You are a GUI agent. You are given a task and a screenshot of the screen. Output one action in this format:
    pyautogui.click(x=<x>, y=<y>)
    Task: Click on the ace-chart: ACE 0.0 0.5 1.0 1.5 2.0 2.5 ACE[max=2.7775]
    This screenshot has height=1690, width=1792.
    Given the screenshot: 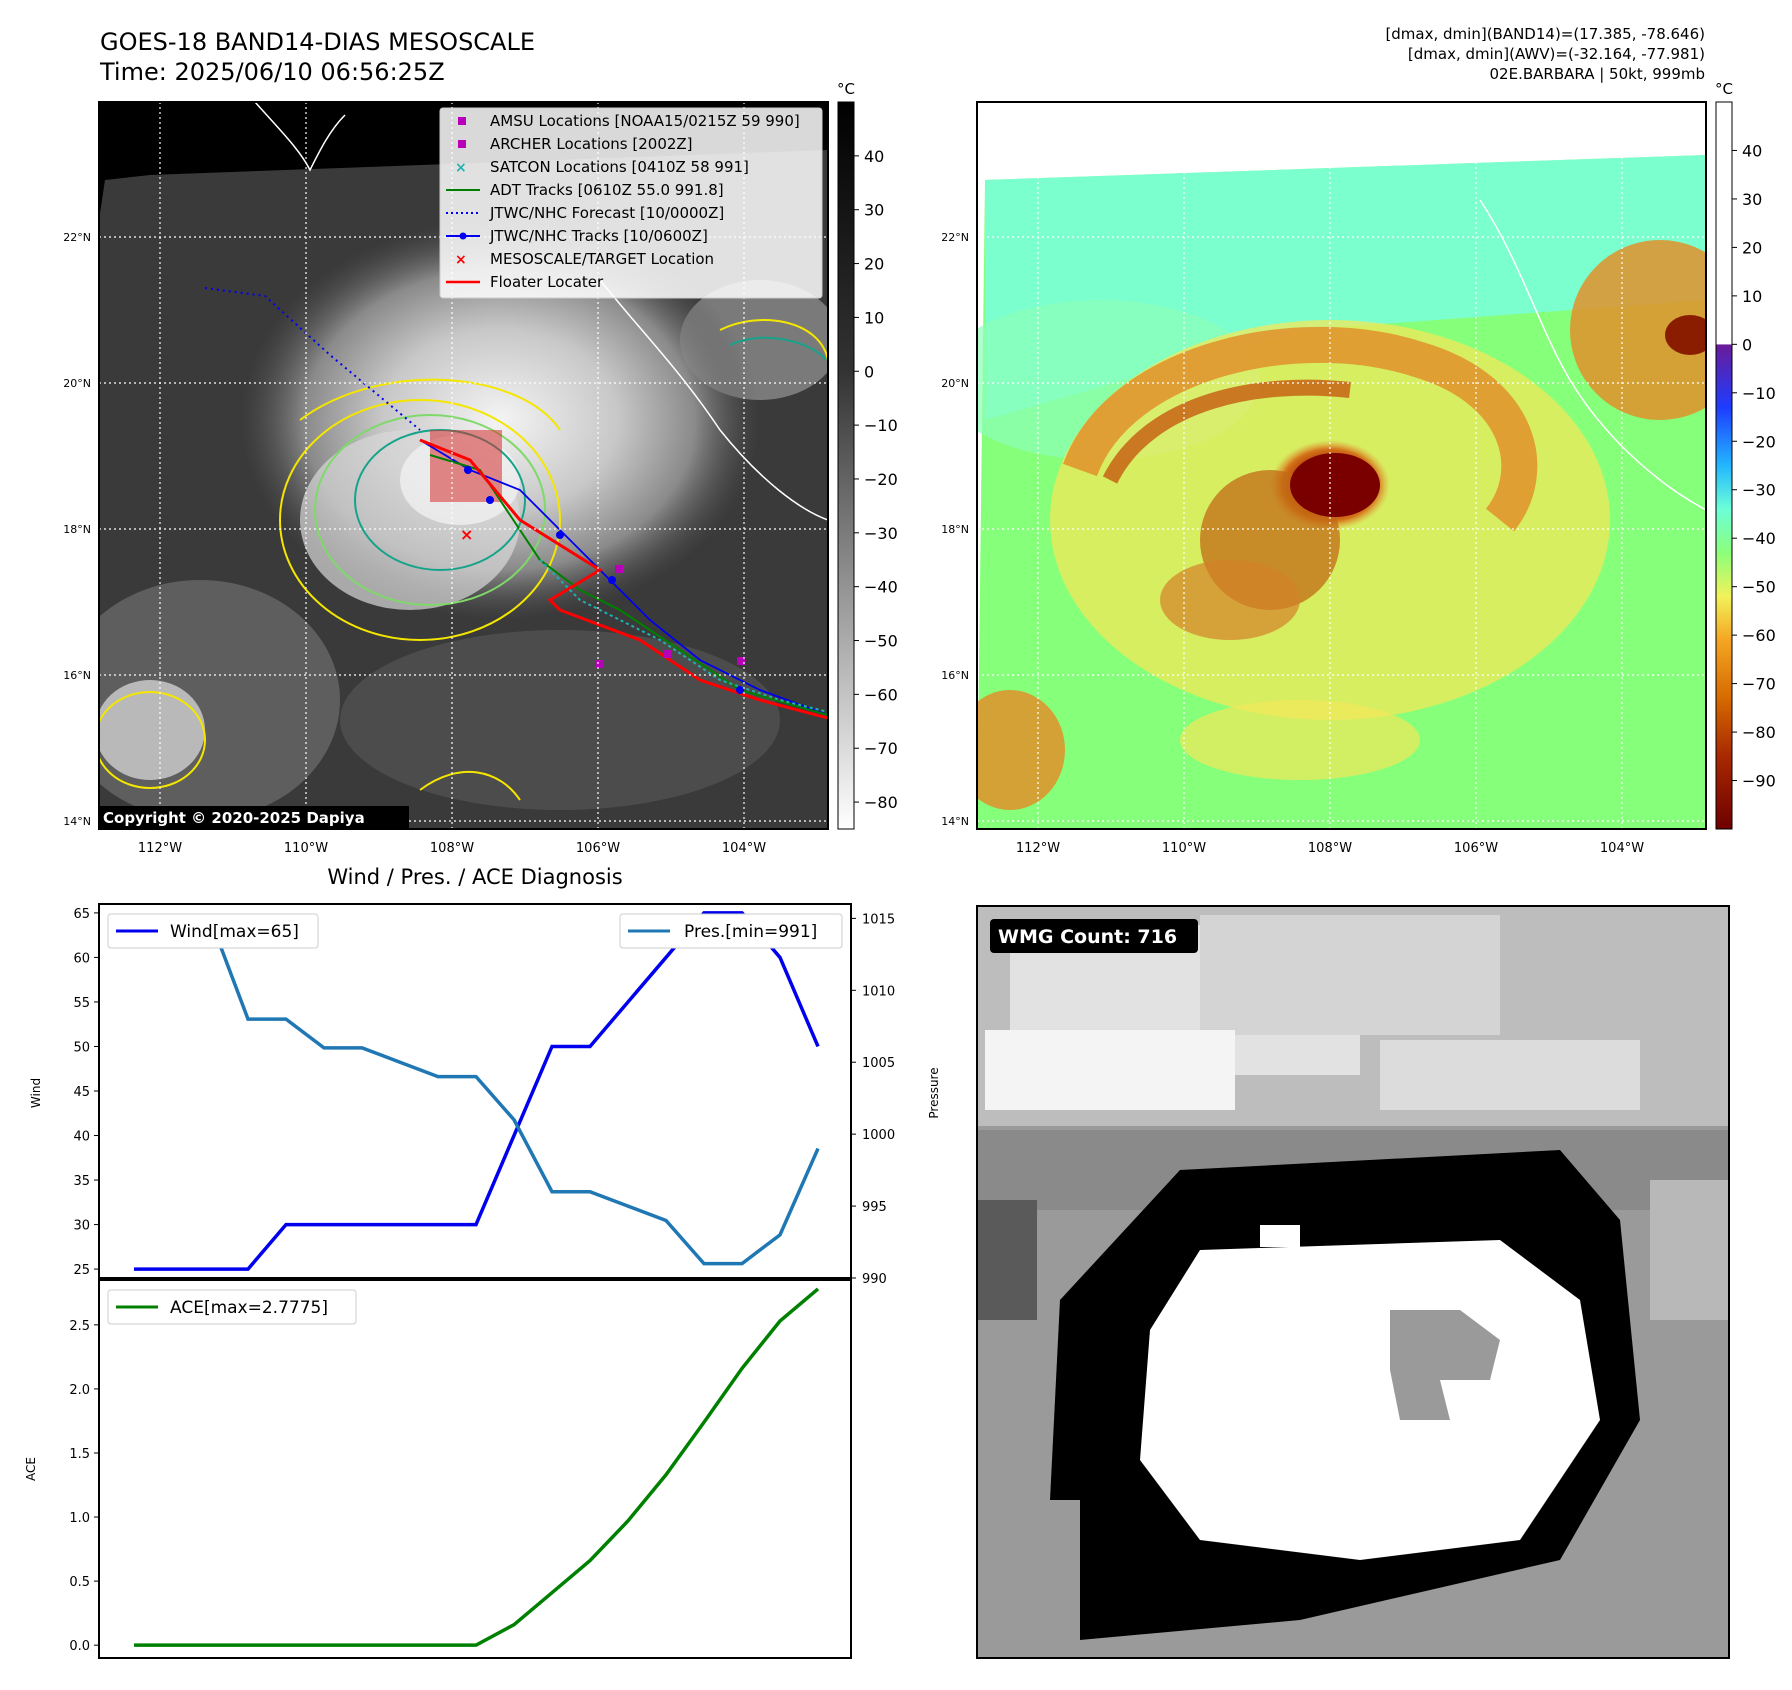 What is the action you would take?
    pyautogui.click(x=438, y=1469)
    